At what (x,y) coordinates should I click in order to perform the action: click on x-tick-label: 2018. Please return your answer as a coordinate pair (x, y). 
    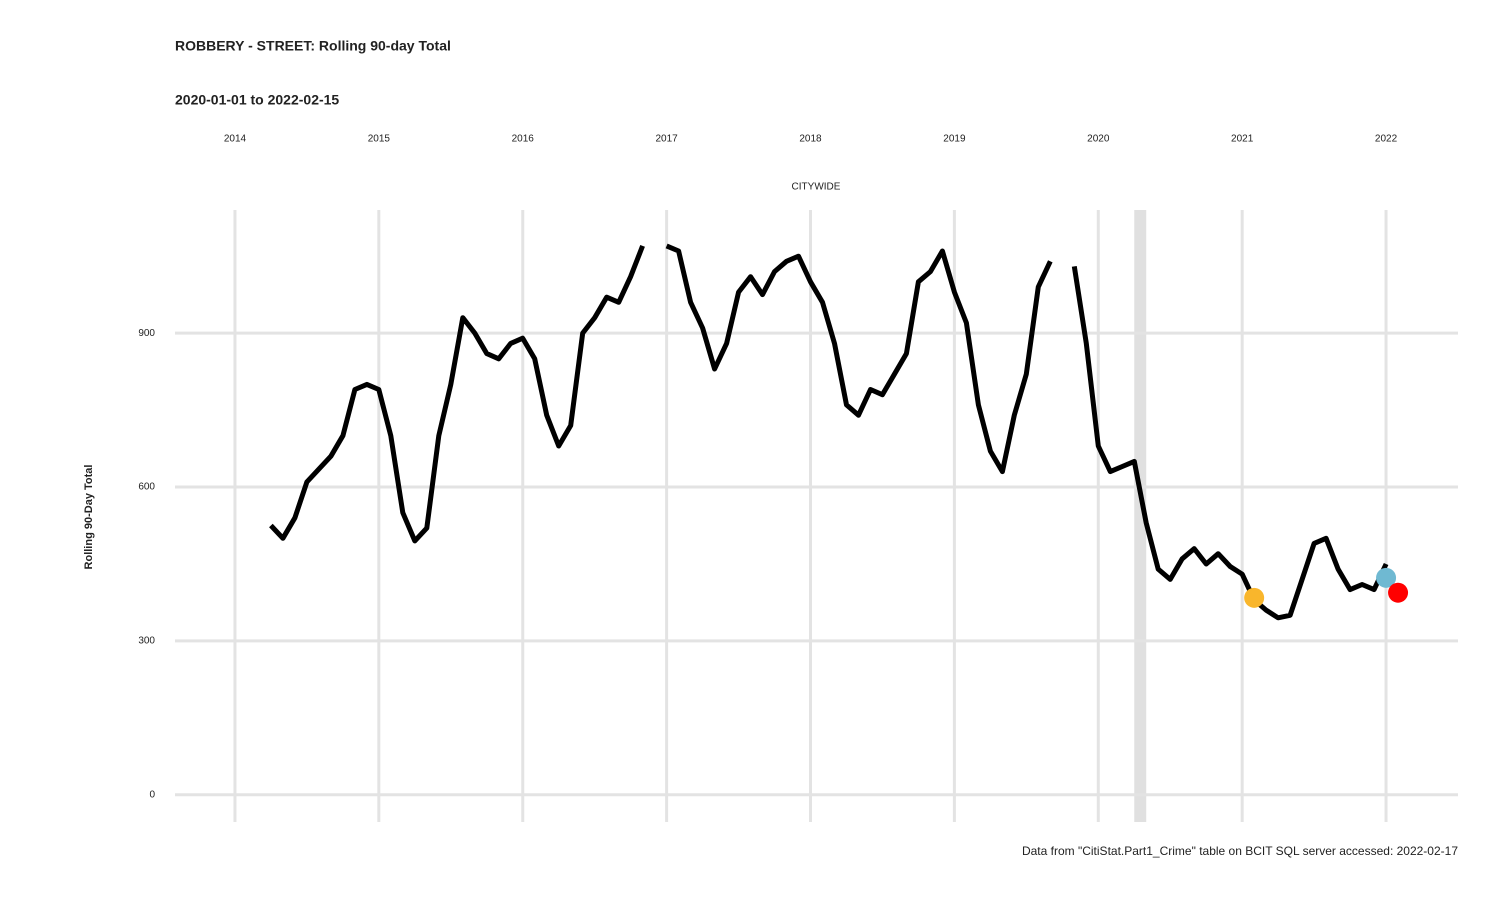
    Looking at the image, I should click on (810, 139).